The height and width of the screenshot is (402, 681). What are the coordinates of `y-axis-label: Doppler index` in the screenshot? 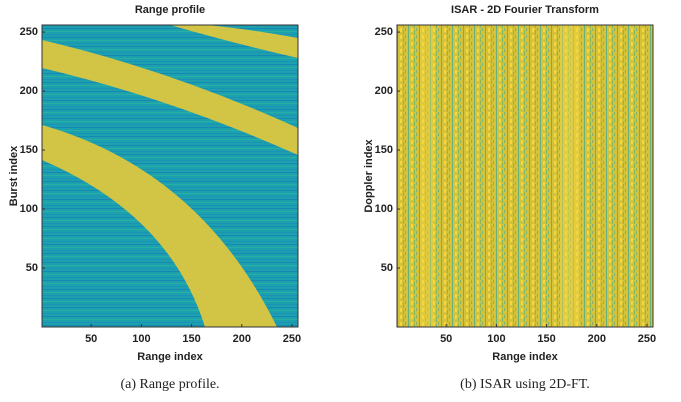 It's located at (369, 175).